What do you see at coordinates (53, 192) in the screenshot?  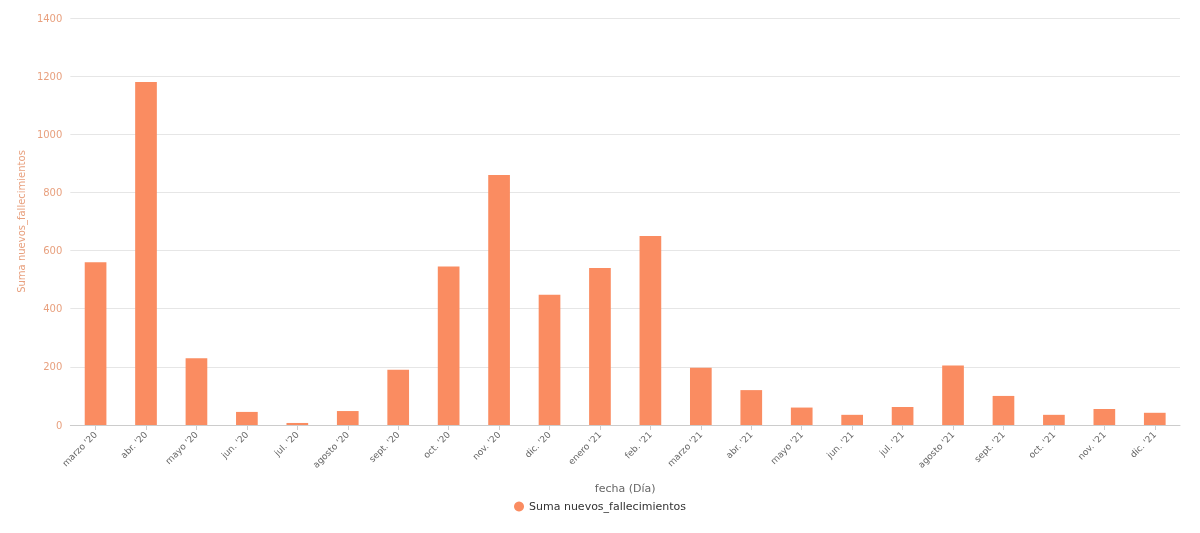 I see `y-tick-label: 800` at bounding box center [53, 192].